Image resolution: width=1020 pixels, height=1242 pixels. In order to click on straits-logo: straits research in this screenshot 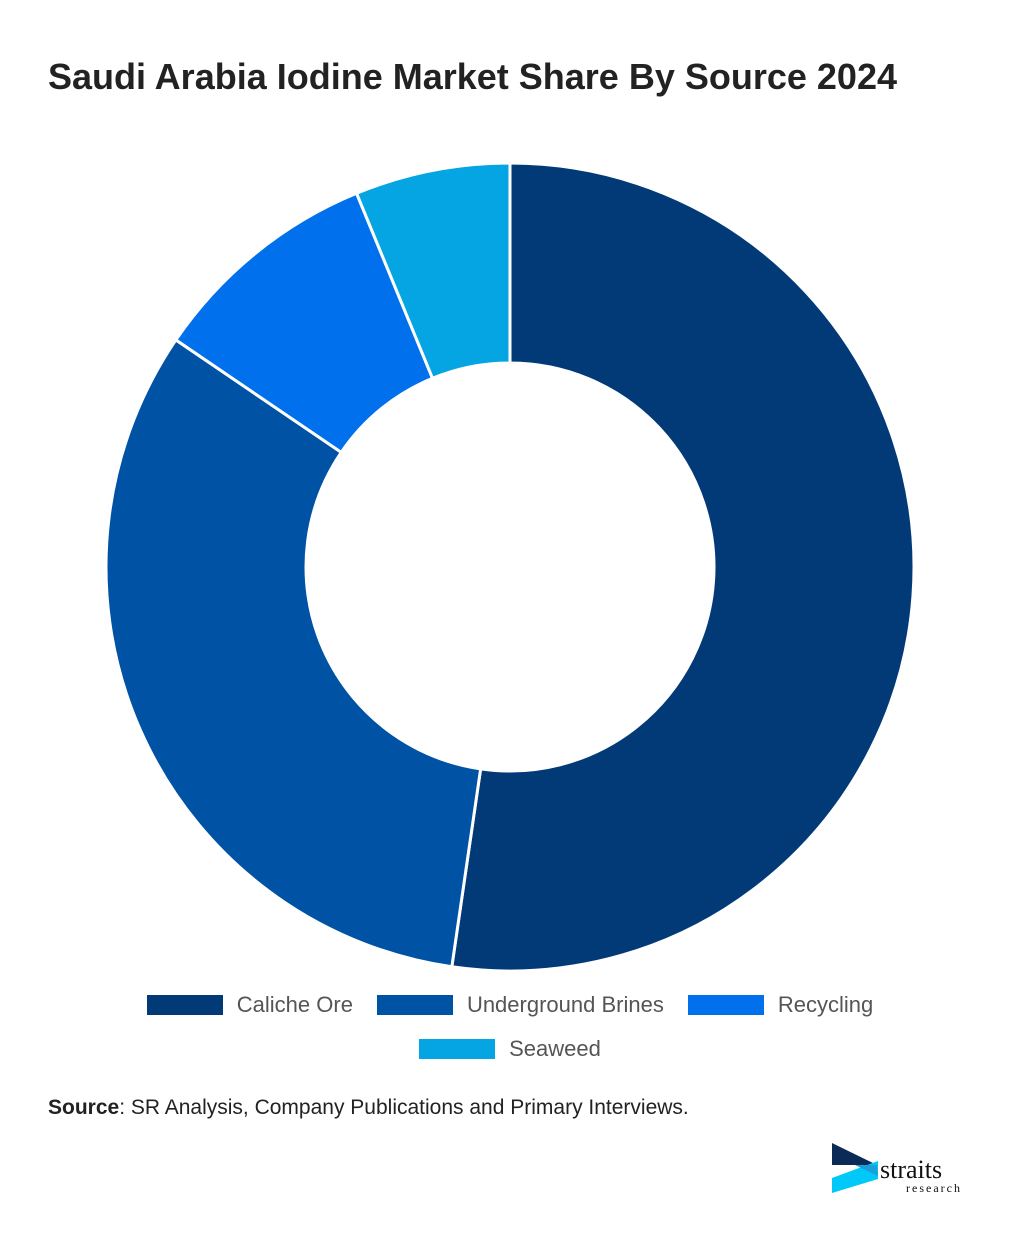, I will do `click(897, 1169)`.